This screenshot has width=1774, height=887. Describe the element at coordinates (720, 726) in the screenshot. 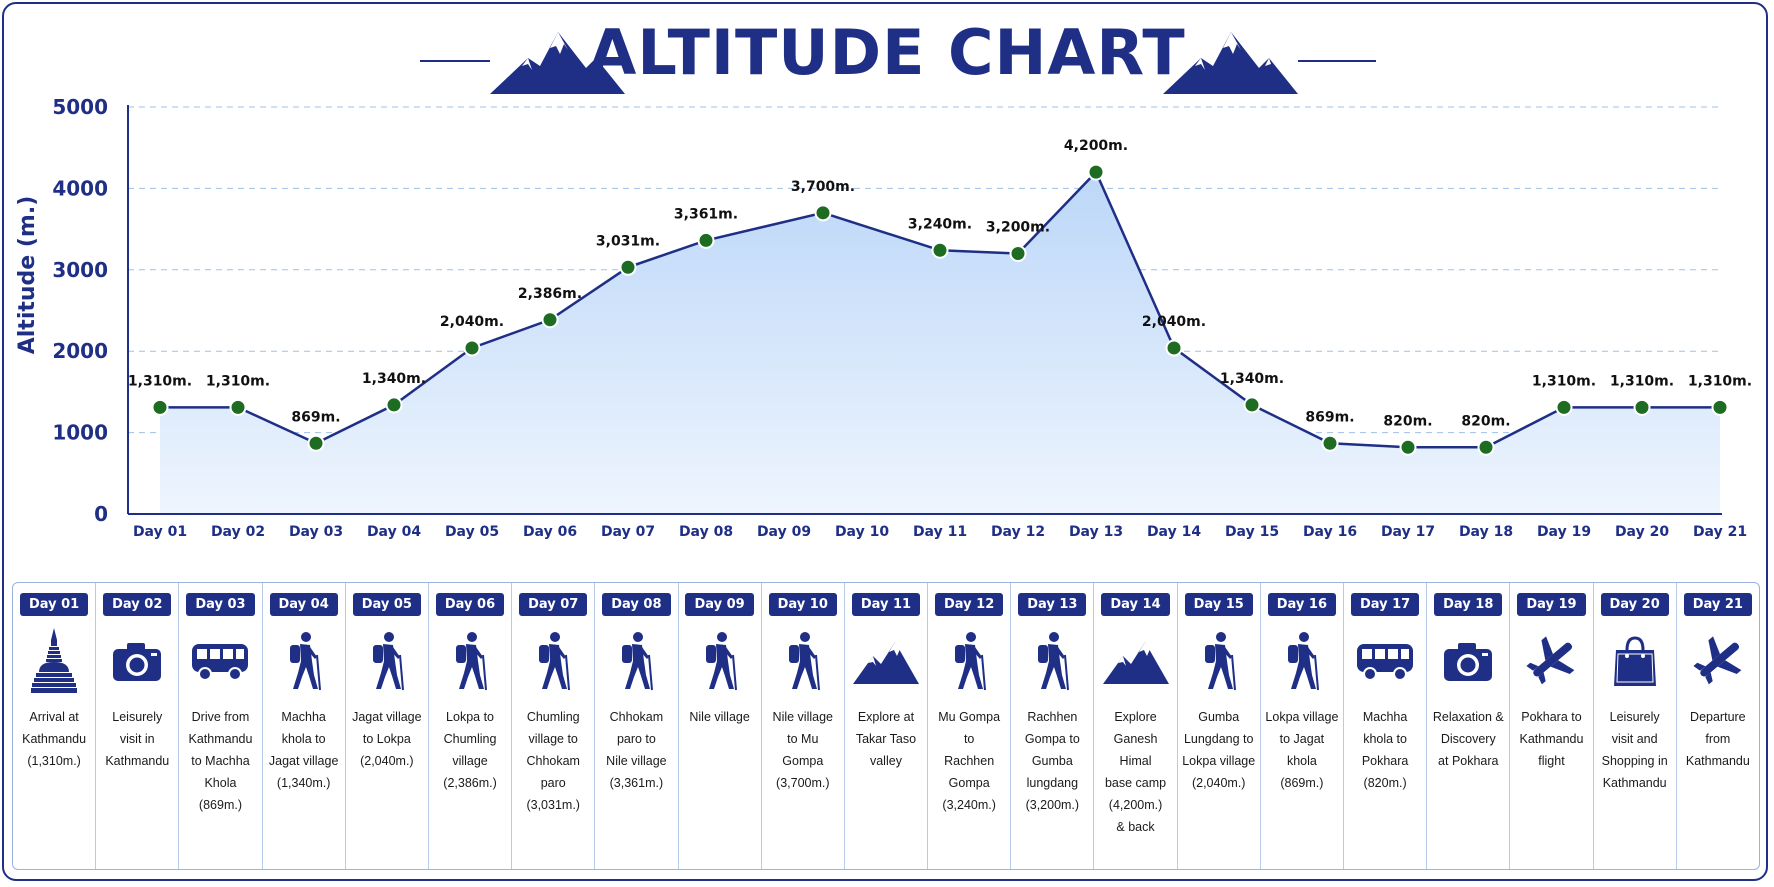

I see `itinerary-day-9: Day 09 Nile village` at that location.